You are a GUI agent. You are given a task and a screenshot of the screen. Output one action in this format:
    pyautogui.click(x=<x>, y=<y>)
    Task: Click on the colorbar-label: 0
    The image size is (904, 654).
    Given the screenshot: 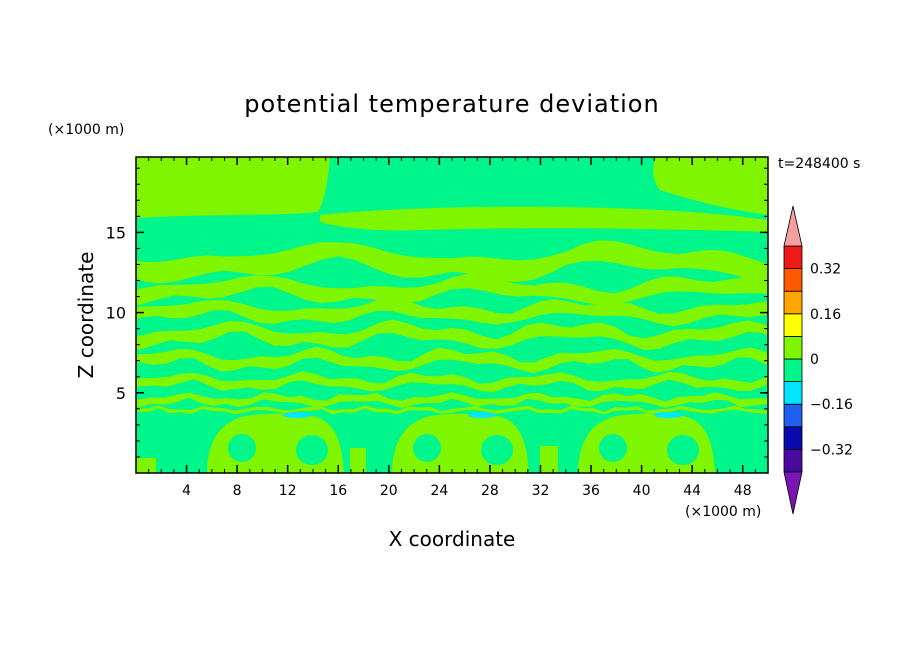 What is the action you would take?
    pyautogui.click(x=814, y=360)
    